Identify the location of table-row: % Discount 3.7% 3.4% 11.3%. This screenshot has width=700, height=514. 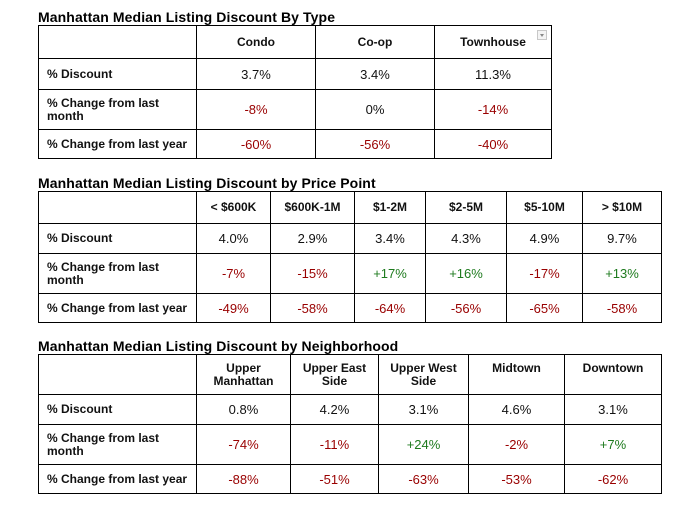
(295, 74).